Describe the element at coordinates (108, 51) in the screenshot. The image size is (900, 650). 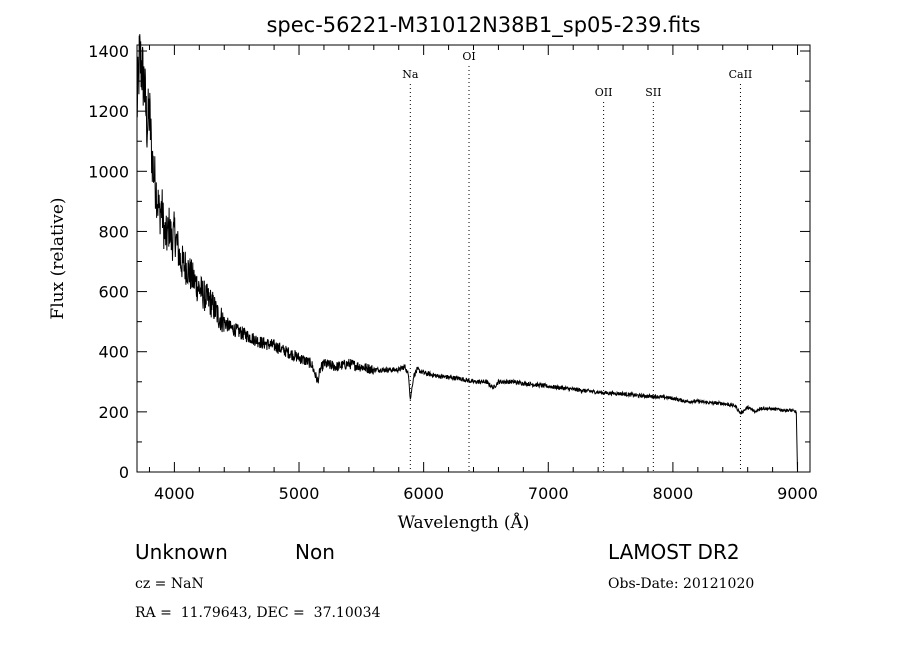
I see `y-tick-label: 1400` at that location.